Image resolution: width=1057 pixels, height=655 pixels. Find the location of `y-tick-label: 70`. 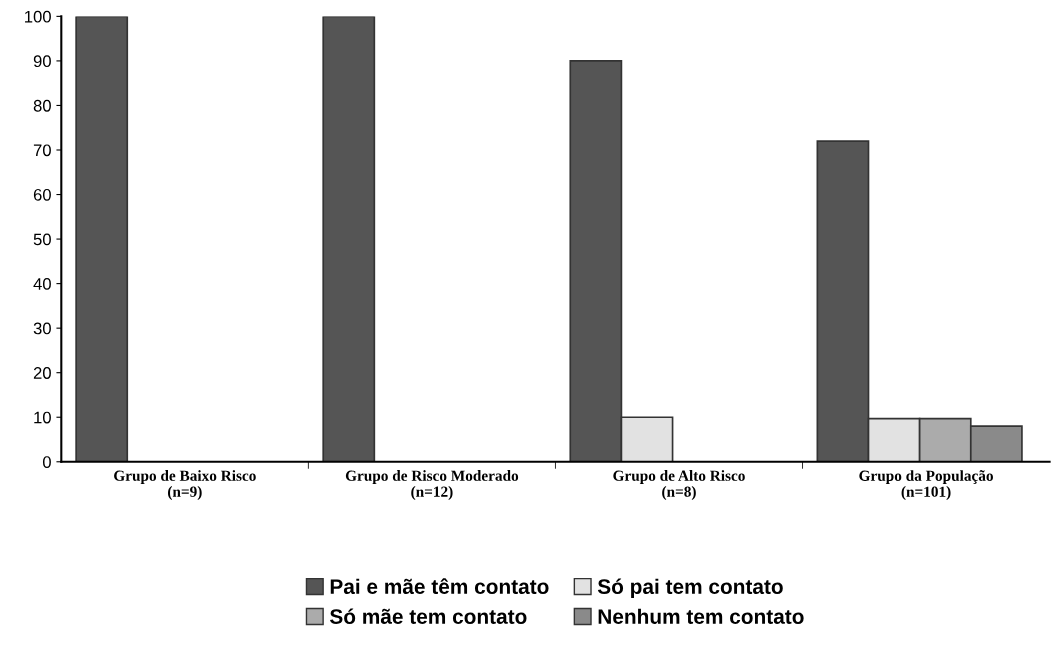

y-tick-label: 70 is located at coordinates (42, 150).